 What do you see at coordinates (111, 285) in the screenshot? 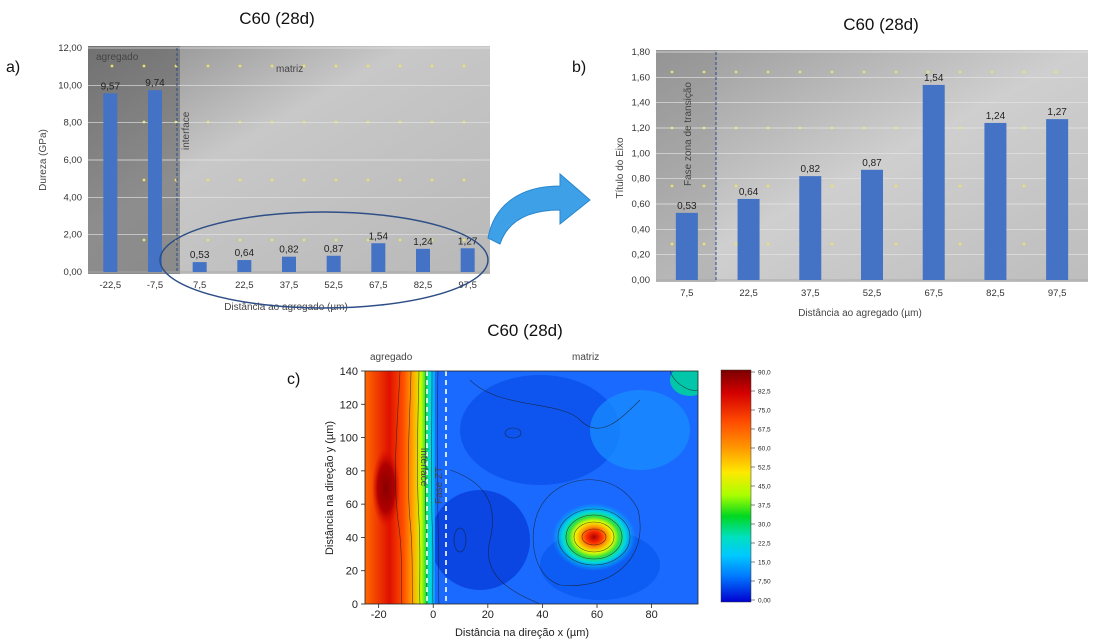
I see `a-xtick-label: -22,5` at bounding box center [111, 285].